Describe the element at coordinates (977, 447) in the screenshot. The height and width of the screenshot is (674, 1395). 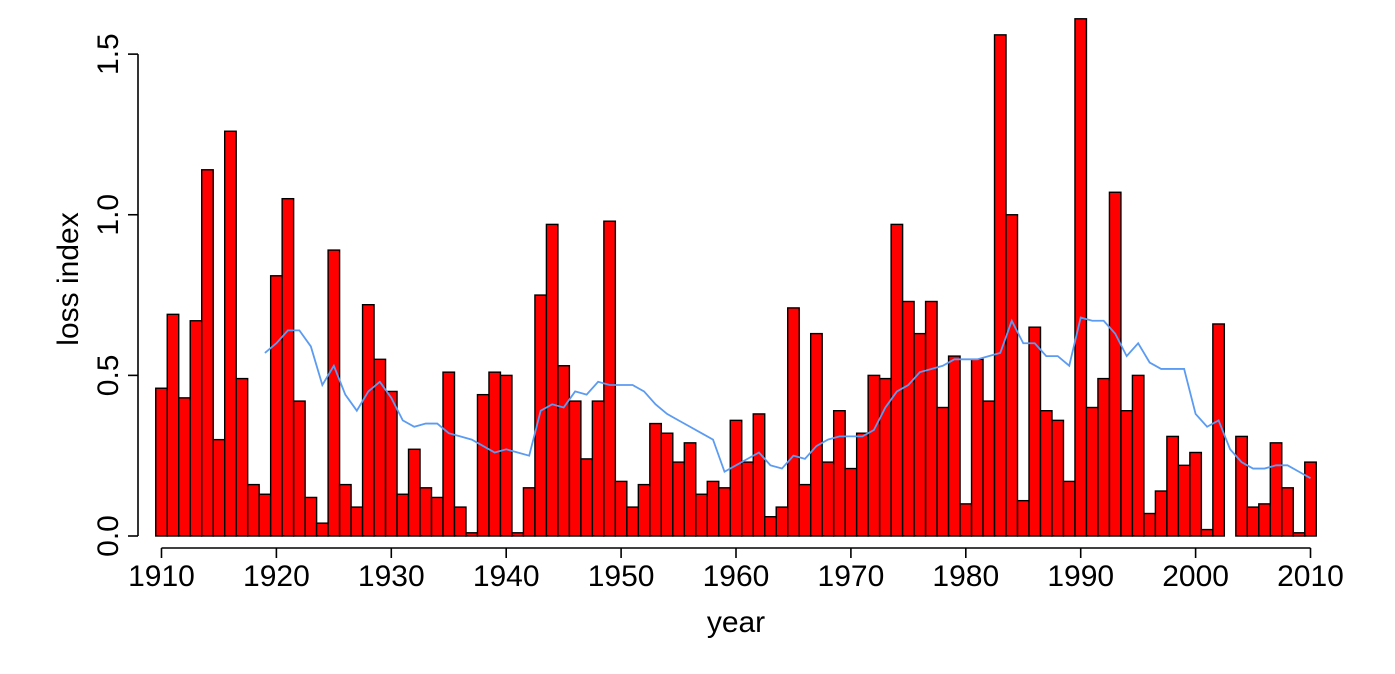
I see `bar-1981` at that location.